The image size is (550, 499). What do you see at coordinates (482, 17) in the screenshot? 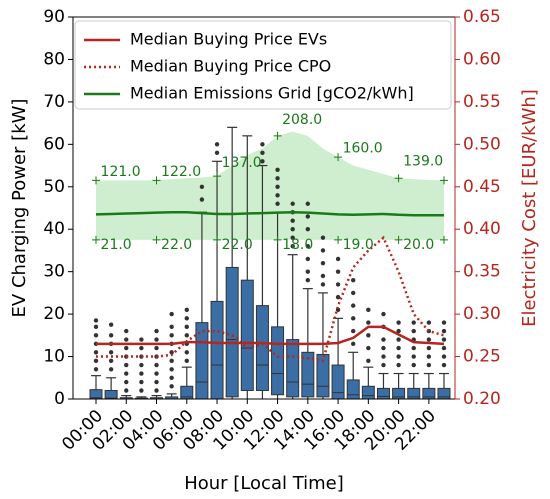
I see `y2-tick-label: 0.65` at bounding box center [482, 17].